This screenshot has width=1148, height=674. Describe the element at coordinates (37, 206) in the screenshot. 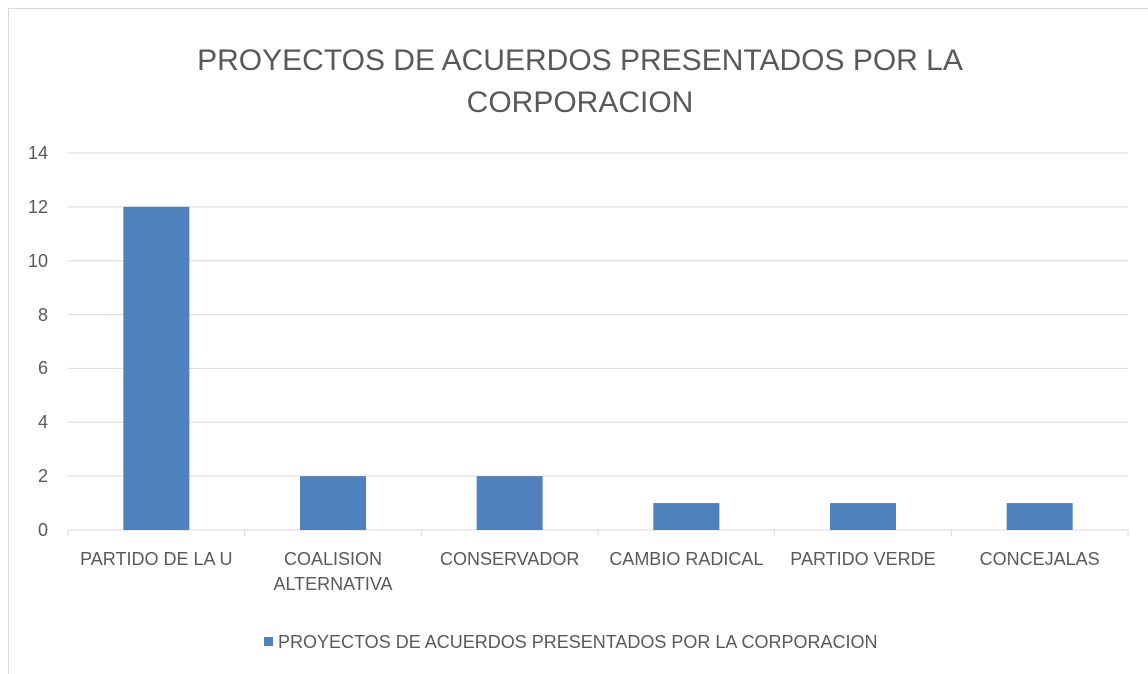

I see `y-tick-label: 12` at that location.